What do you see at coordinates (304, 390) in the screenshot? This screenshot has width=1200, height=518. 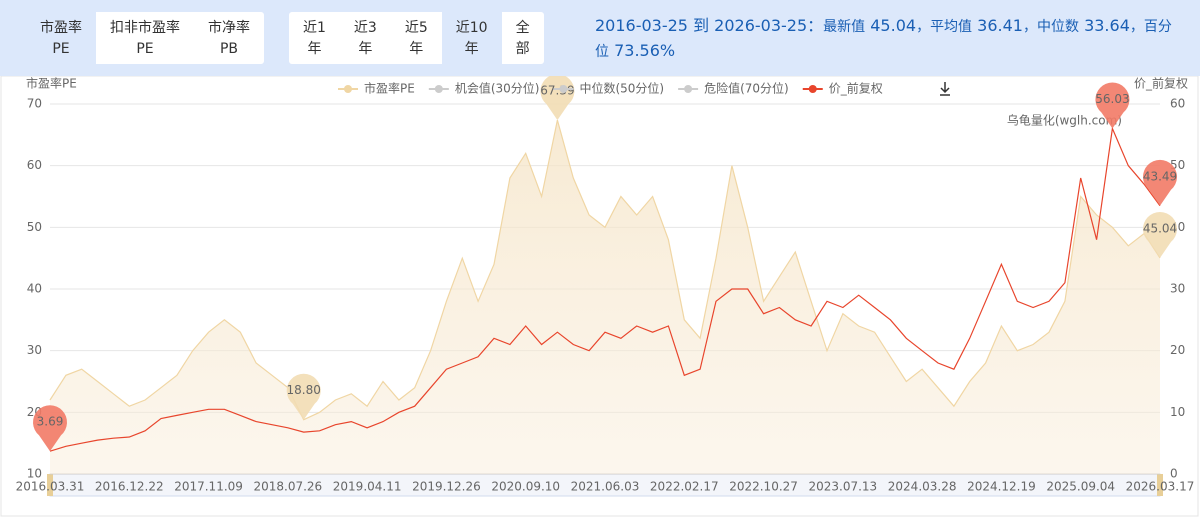 I see `pin-label: 18.80` at bounding box center [304, 390].